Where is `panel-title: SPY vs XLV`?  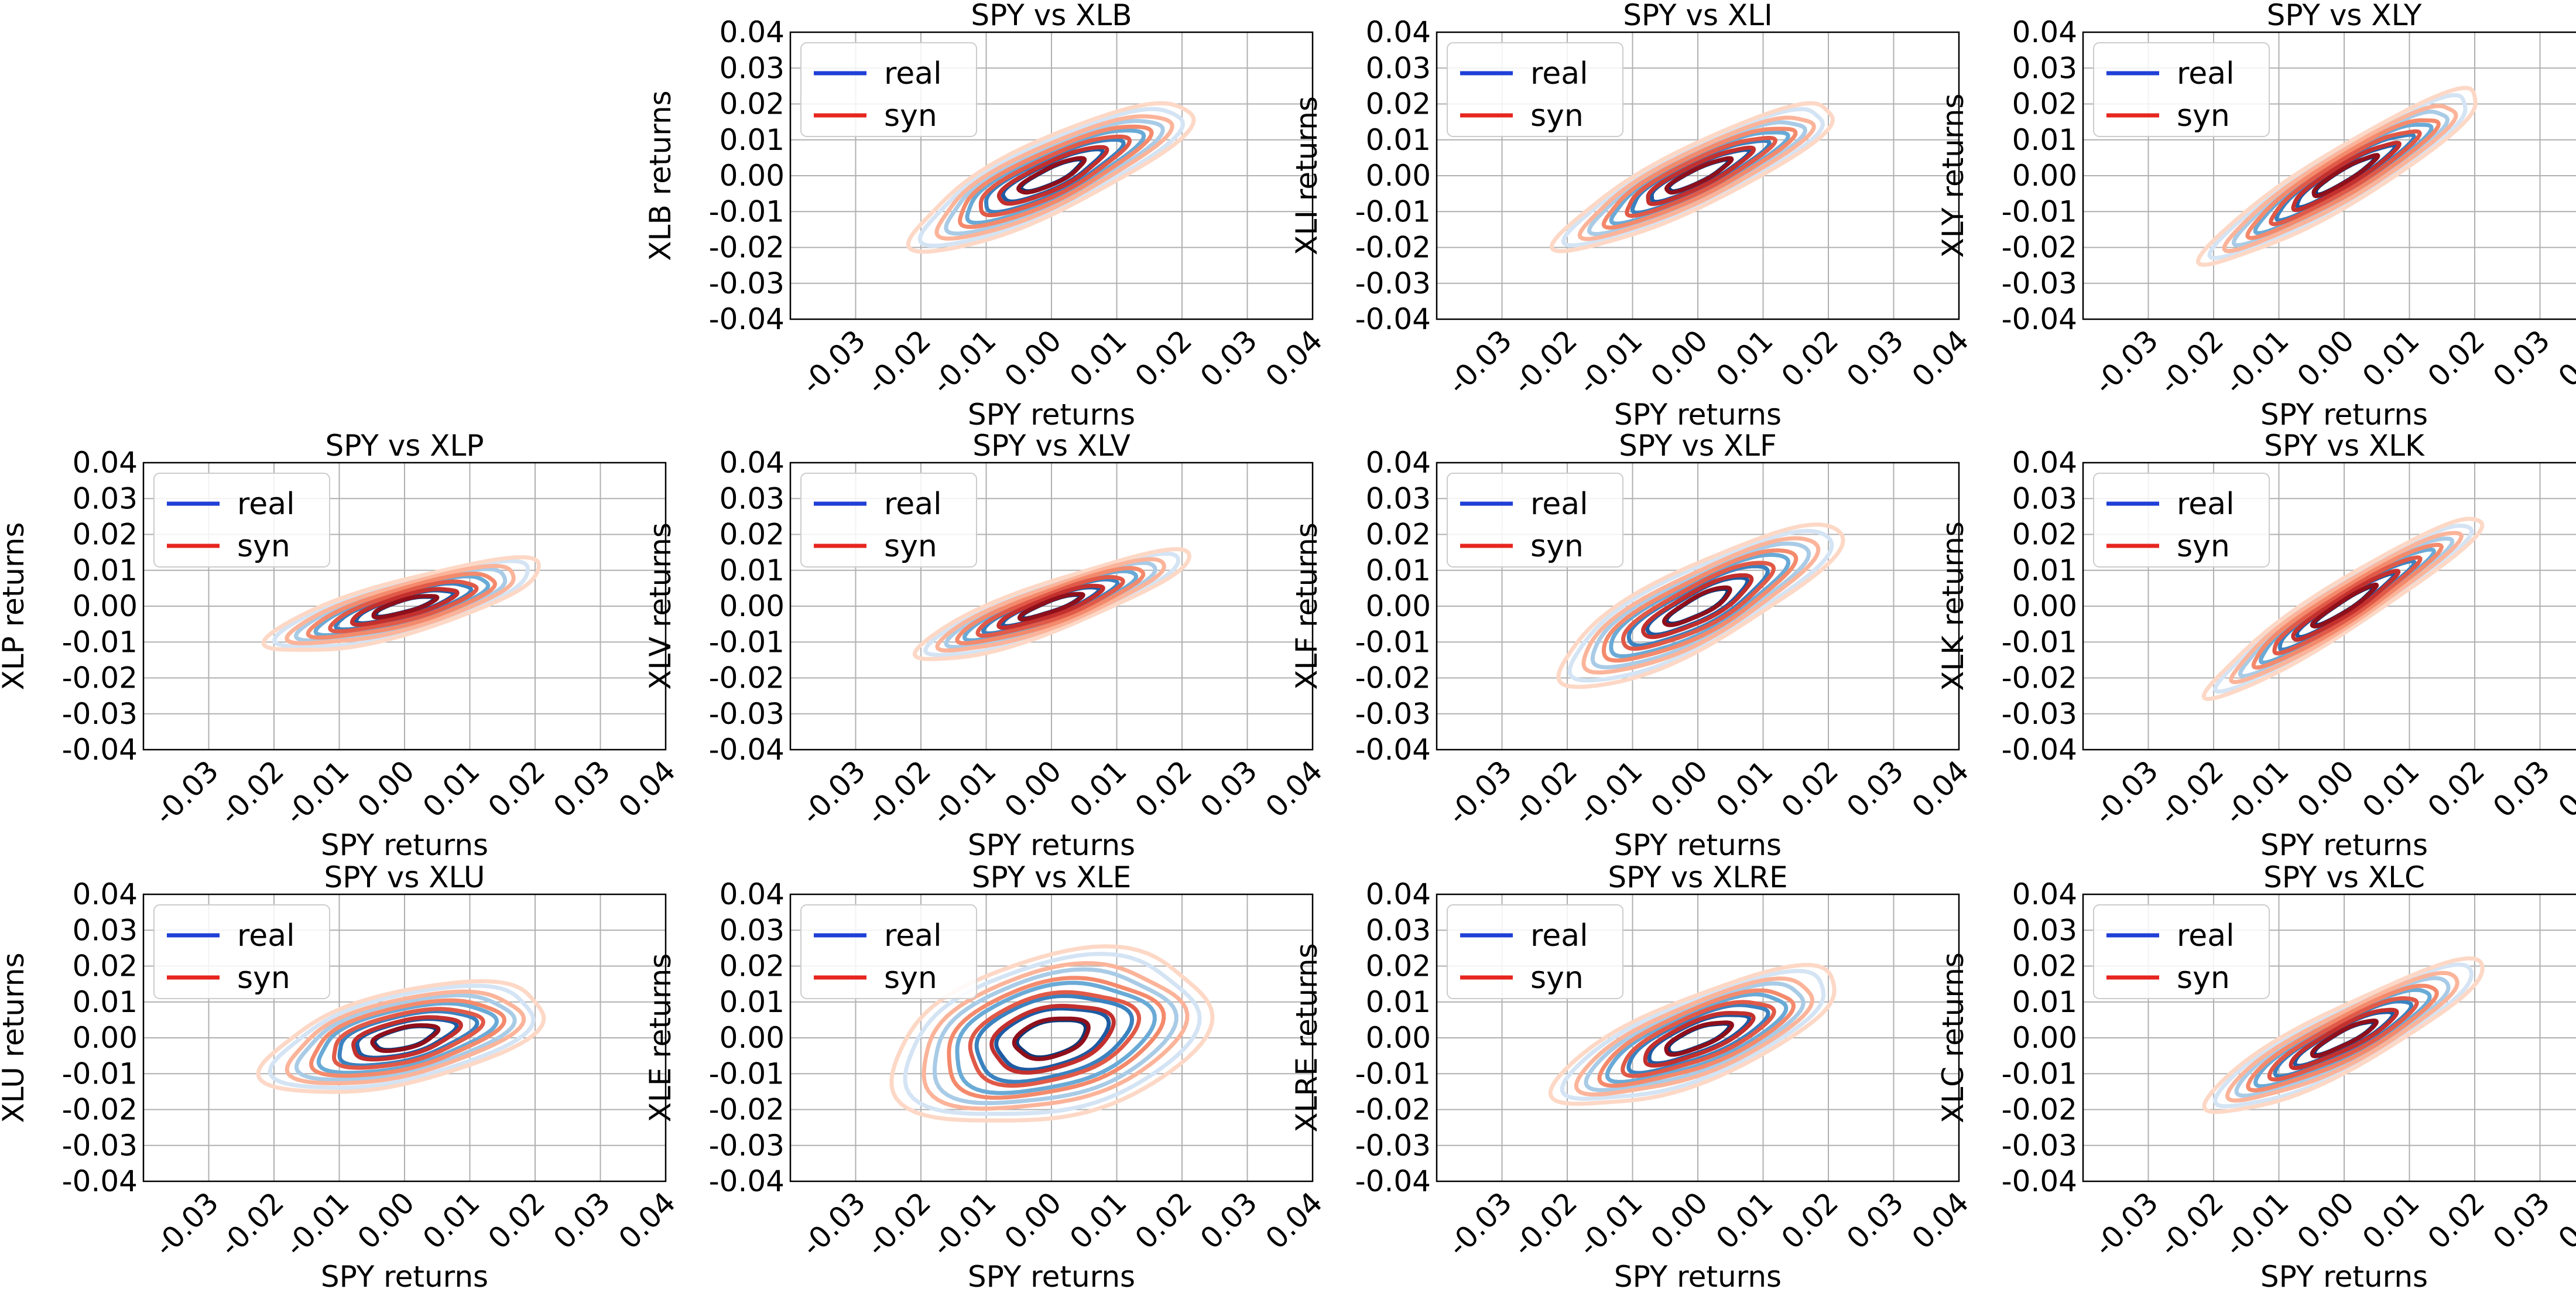
panel-title: SPY vs XLV is located at coordinates (1051, 446).